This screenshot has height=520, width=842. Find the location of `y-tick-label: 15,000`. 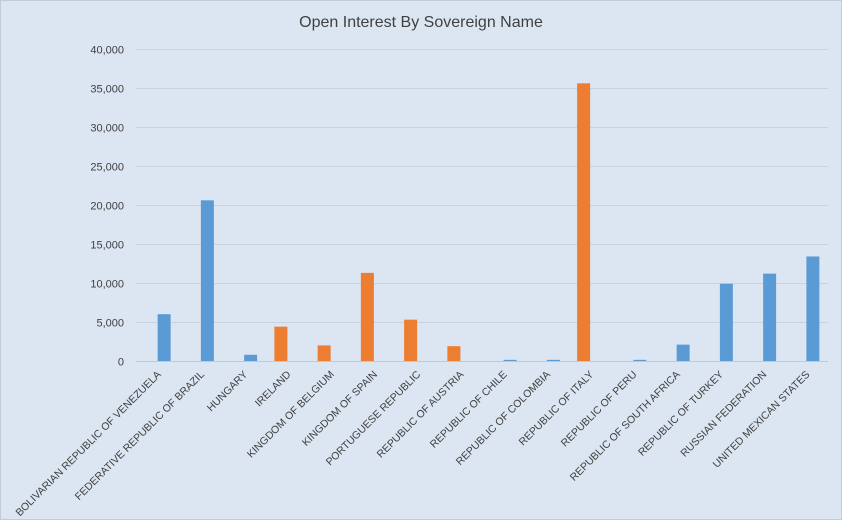

y-tick-label: 15,000 is located at coordinates (107, 246).